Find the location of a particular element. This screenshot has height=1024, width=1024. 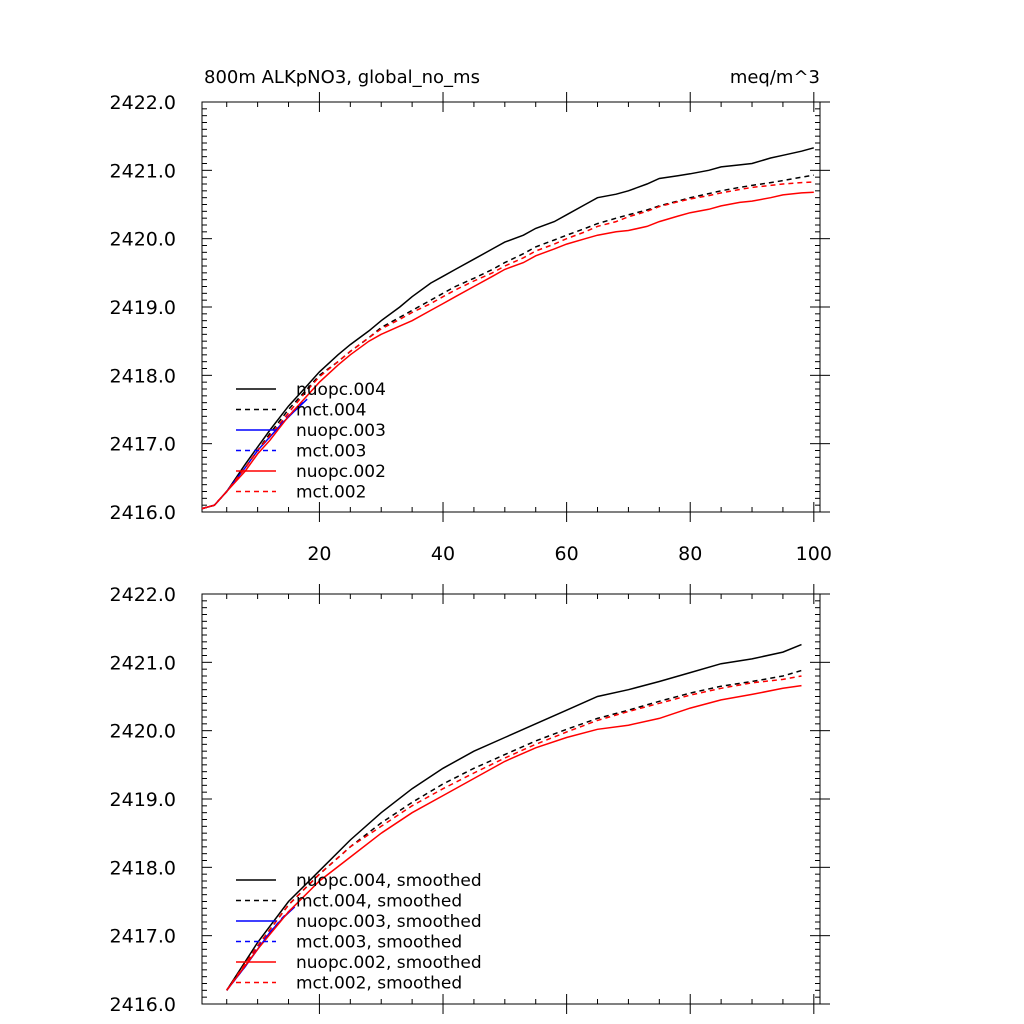

legend-label: mct.003, smoothed is located at coordinates (379, 943).